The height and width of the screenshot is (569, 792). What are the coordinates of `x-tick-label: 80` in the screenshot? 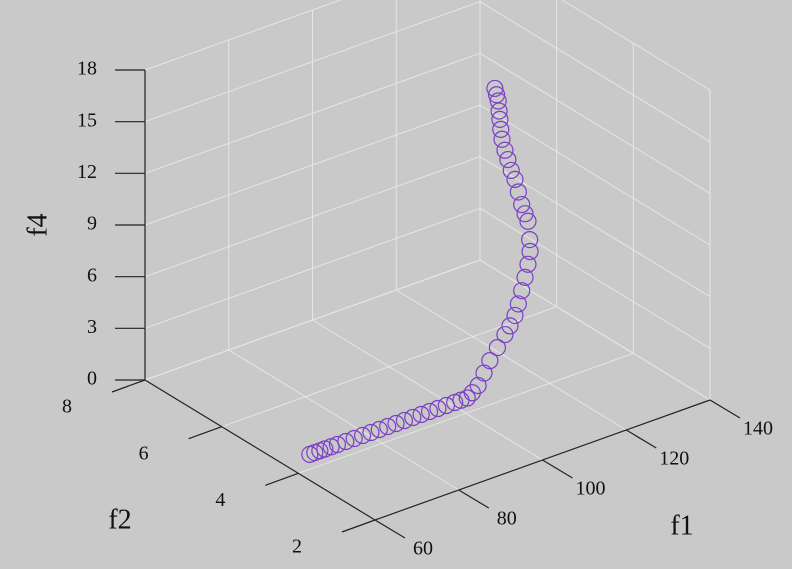 It's located at (507, 519).